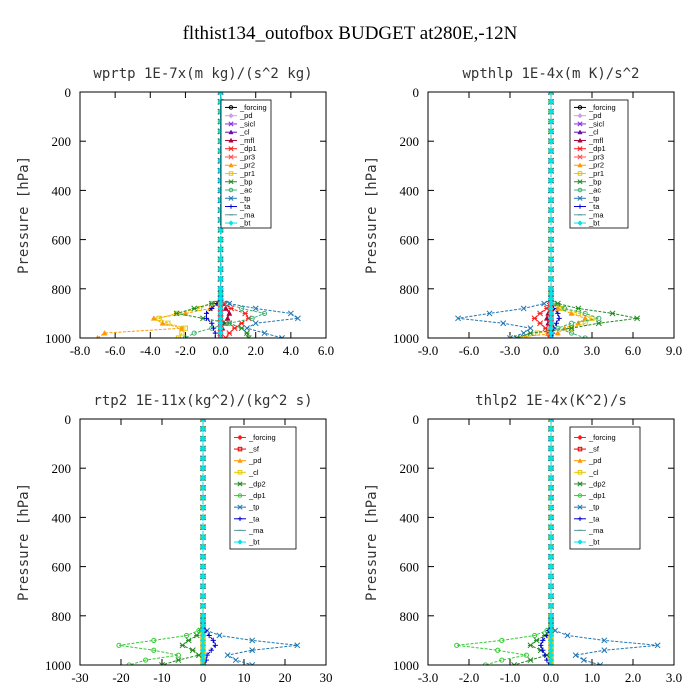 The height and width of the screenshot is (700, 700). I want to click on y-tick-label-wprtp: 800, so click(62, 289).